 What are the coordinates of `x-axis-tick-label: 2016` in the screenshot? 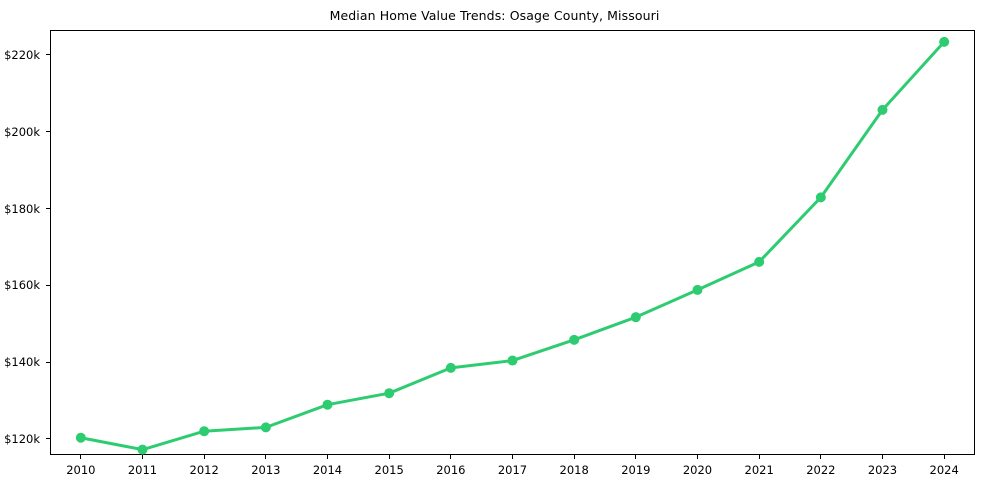 It's located at (451, 470).